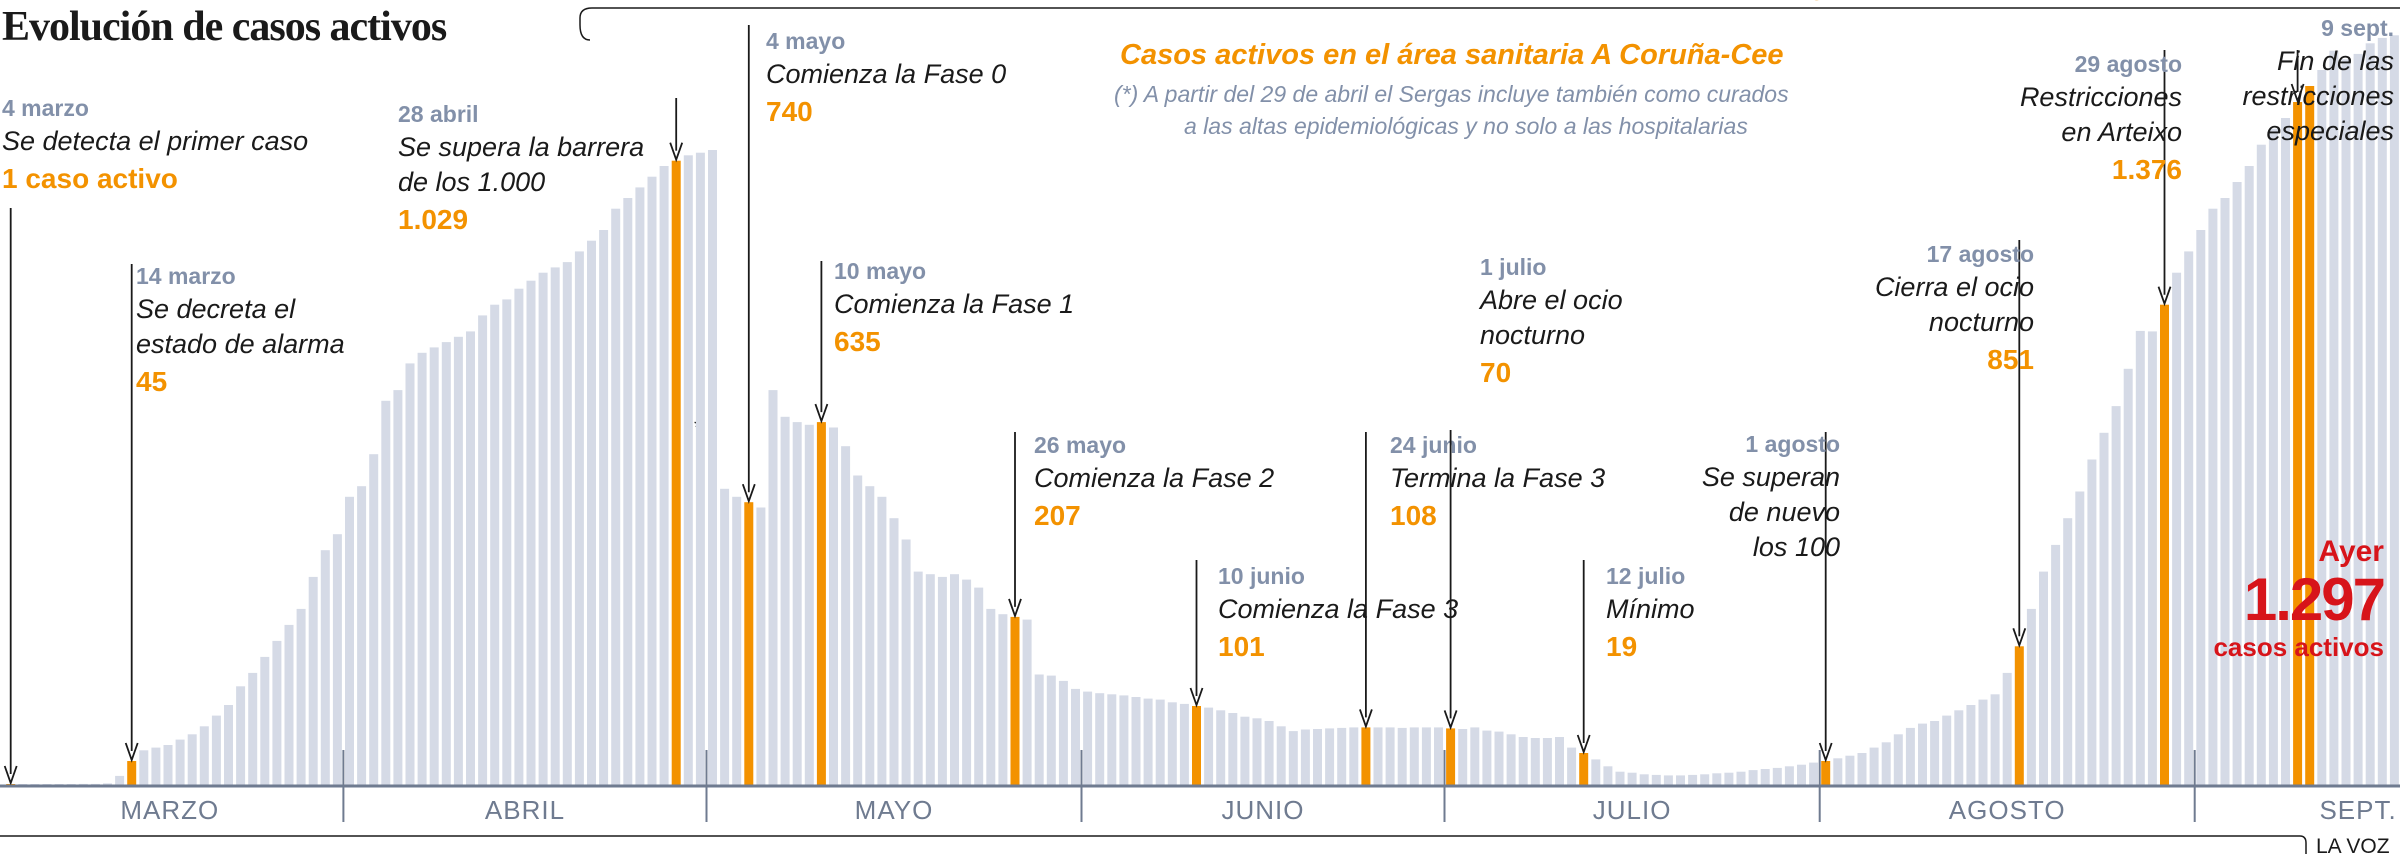  Describe the element at coordinates (45, 108) in the screenshot. I see `annotation-date: 4 marzo` at that location.